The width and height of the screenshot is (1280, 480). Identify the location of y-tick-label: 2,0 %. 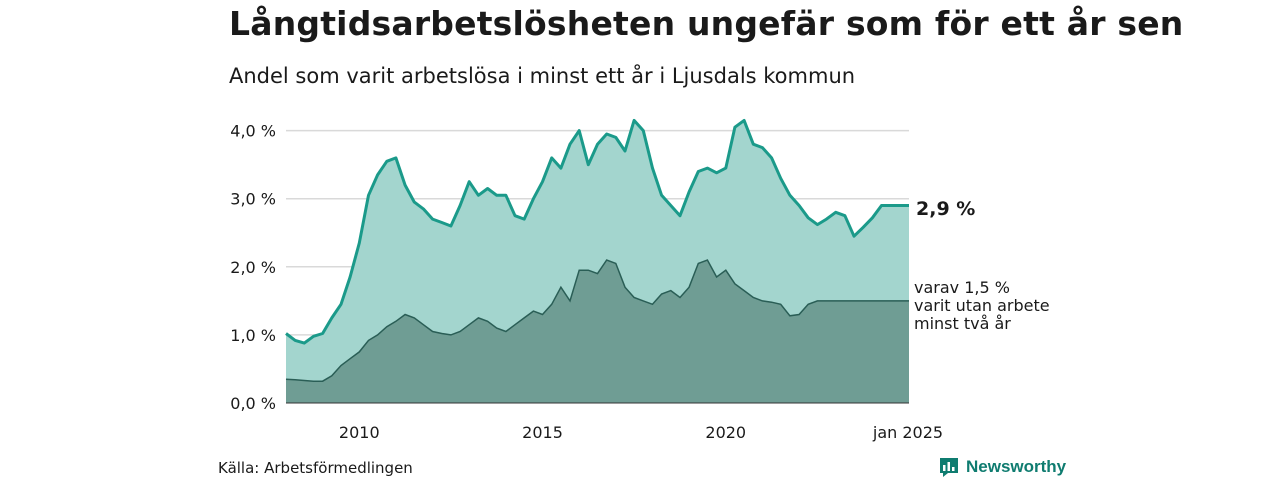
(253, 267).